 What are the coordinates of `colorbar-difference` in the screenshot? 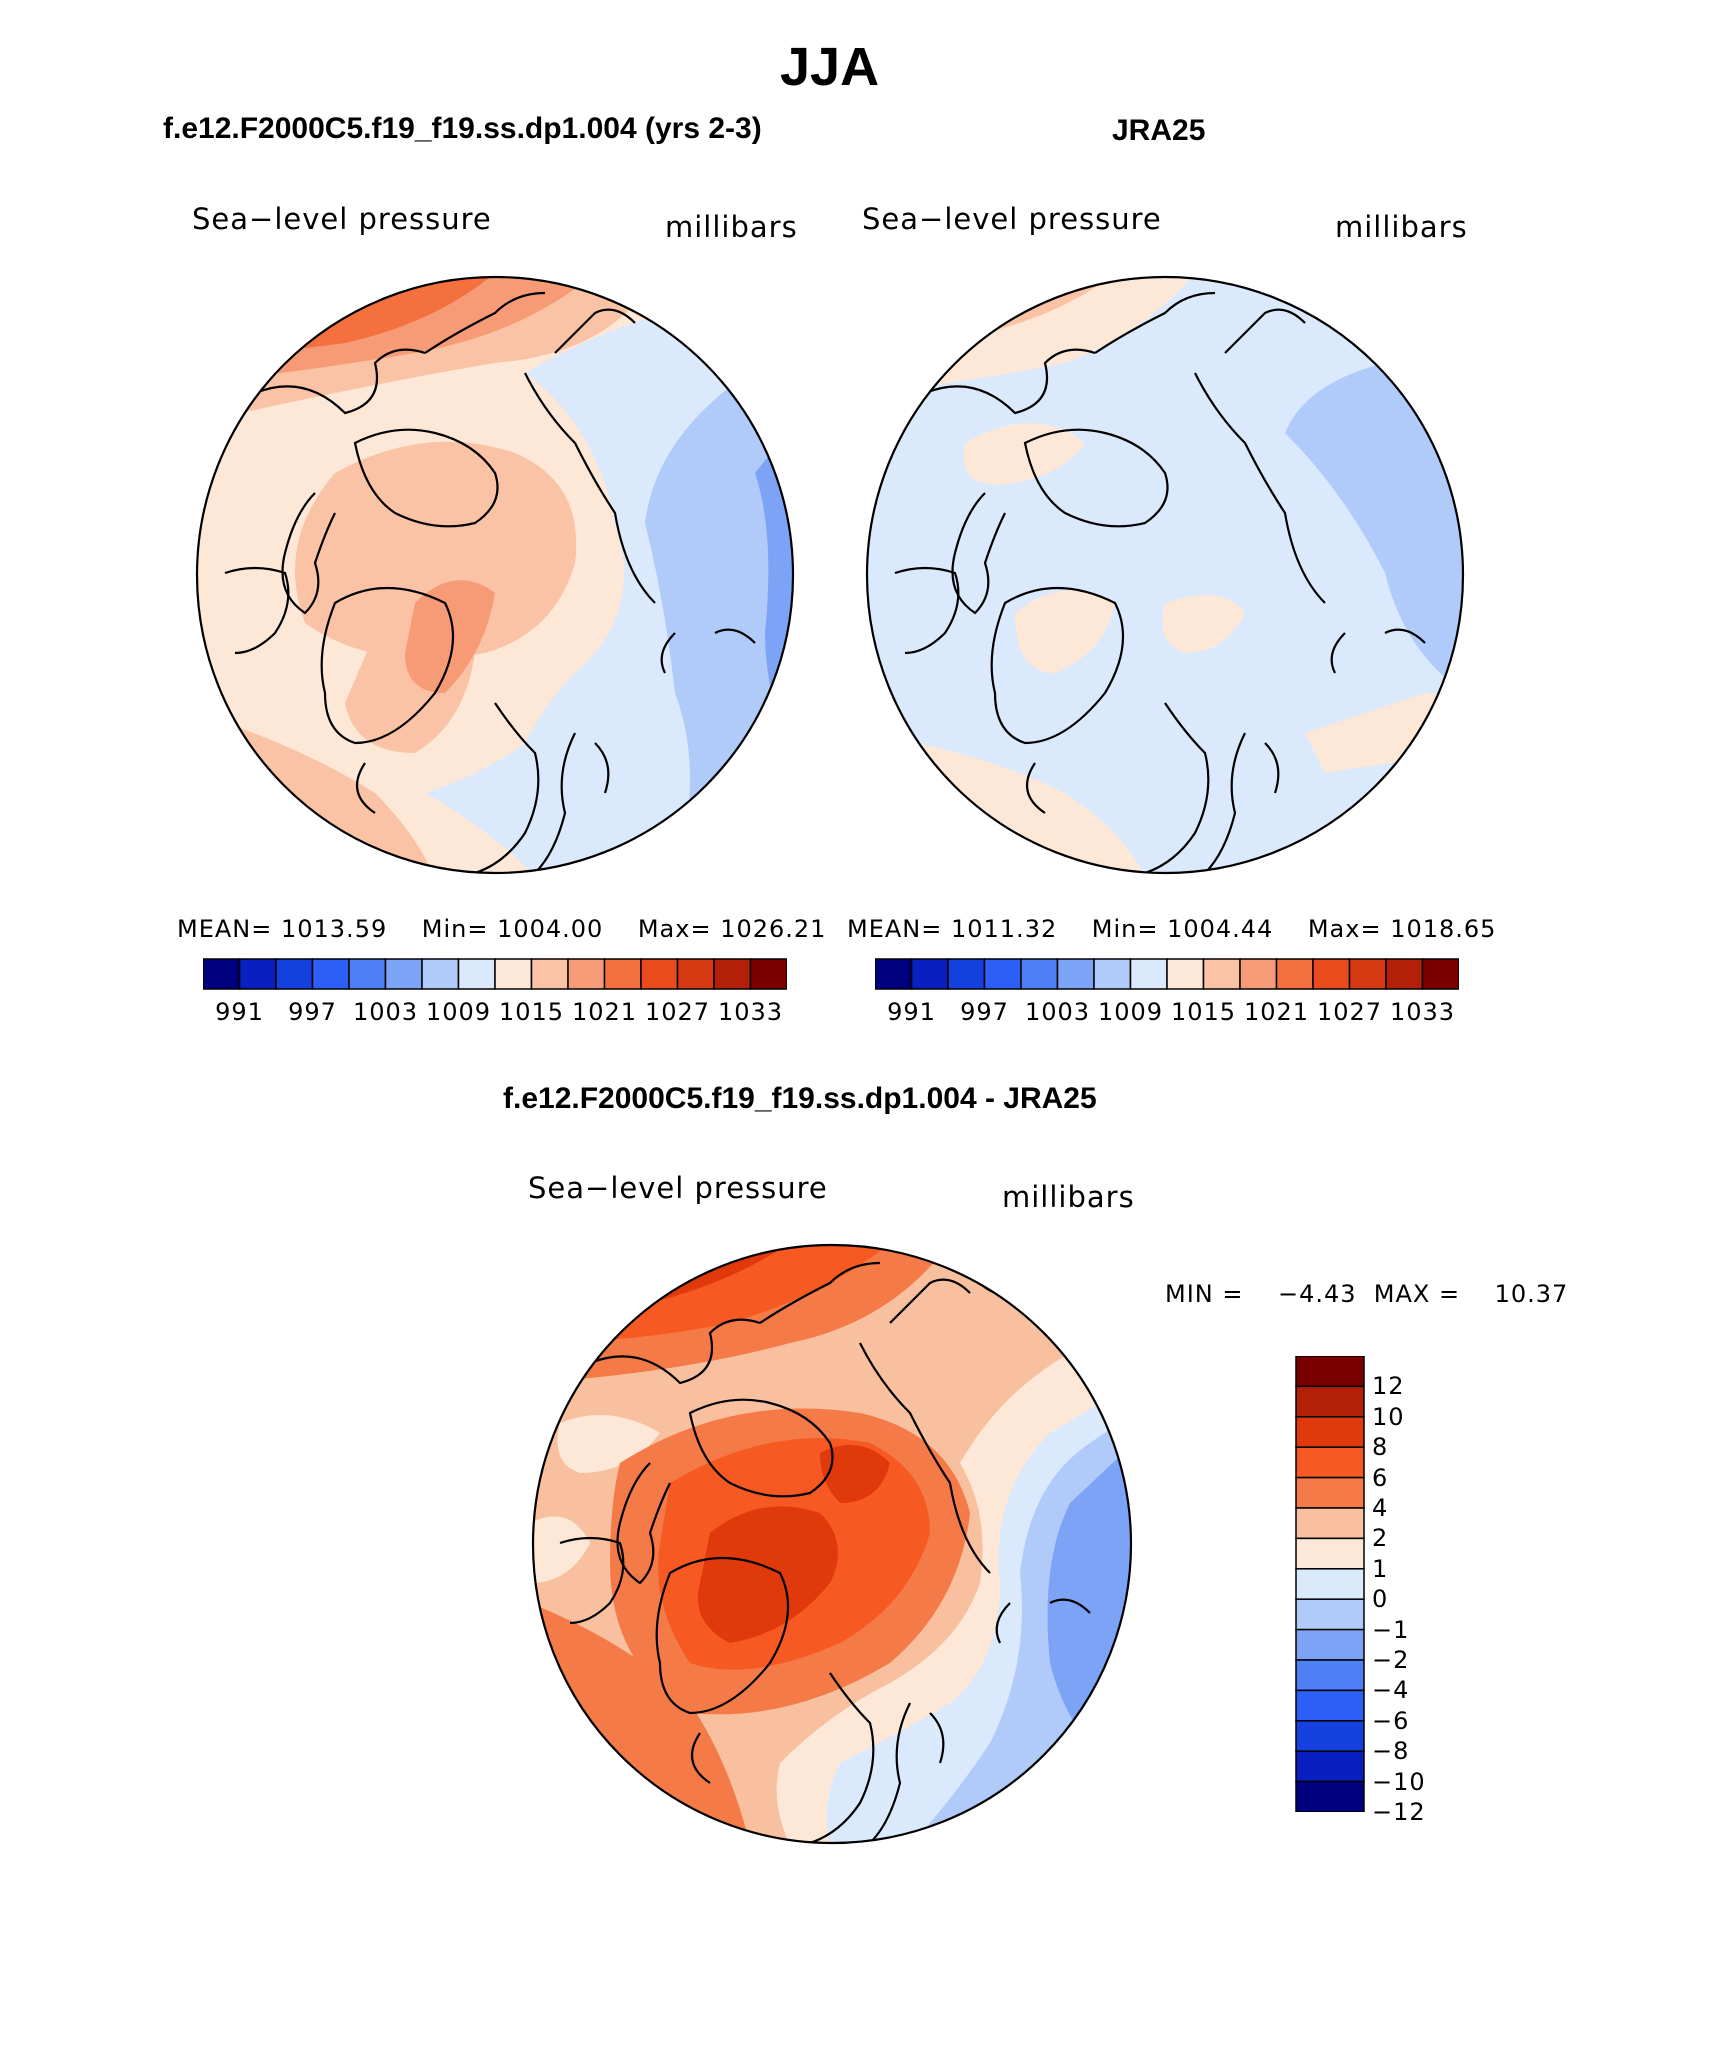 It's located at (1330, 1584).